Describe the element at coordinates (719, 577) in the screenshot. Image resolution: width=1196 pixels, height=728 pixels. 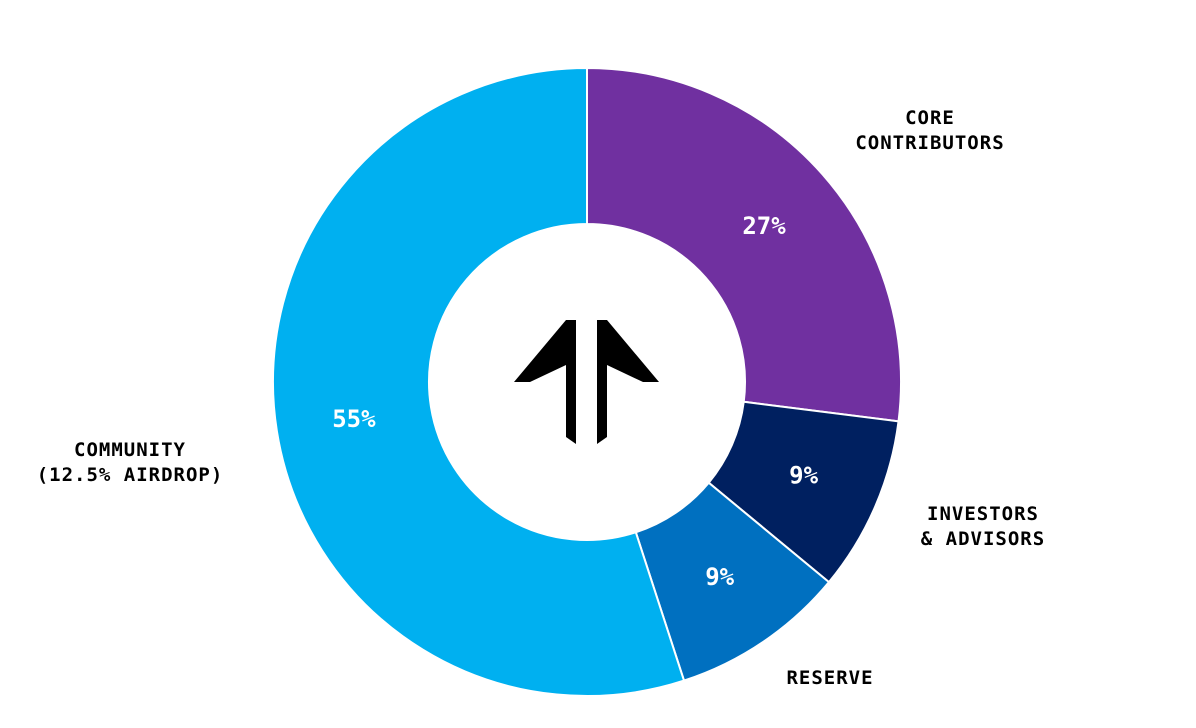
I see `value-label-2: 9%` at that location.